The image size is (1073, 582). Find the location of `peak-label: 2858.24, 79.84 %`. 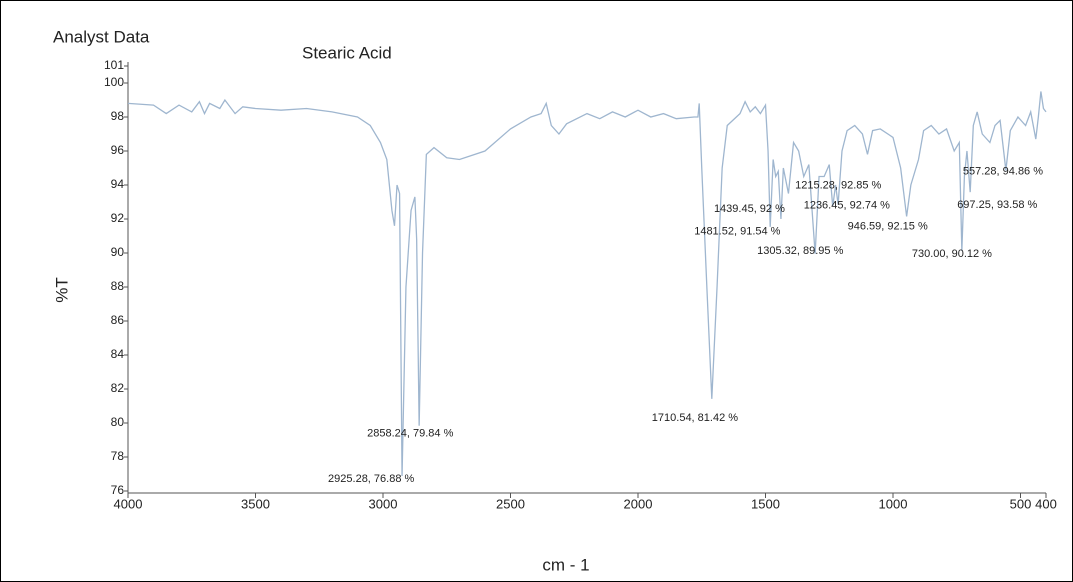

peak-label: 2858.24, 79.84 % is located at coordinates (410, 434).